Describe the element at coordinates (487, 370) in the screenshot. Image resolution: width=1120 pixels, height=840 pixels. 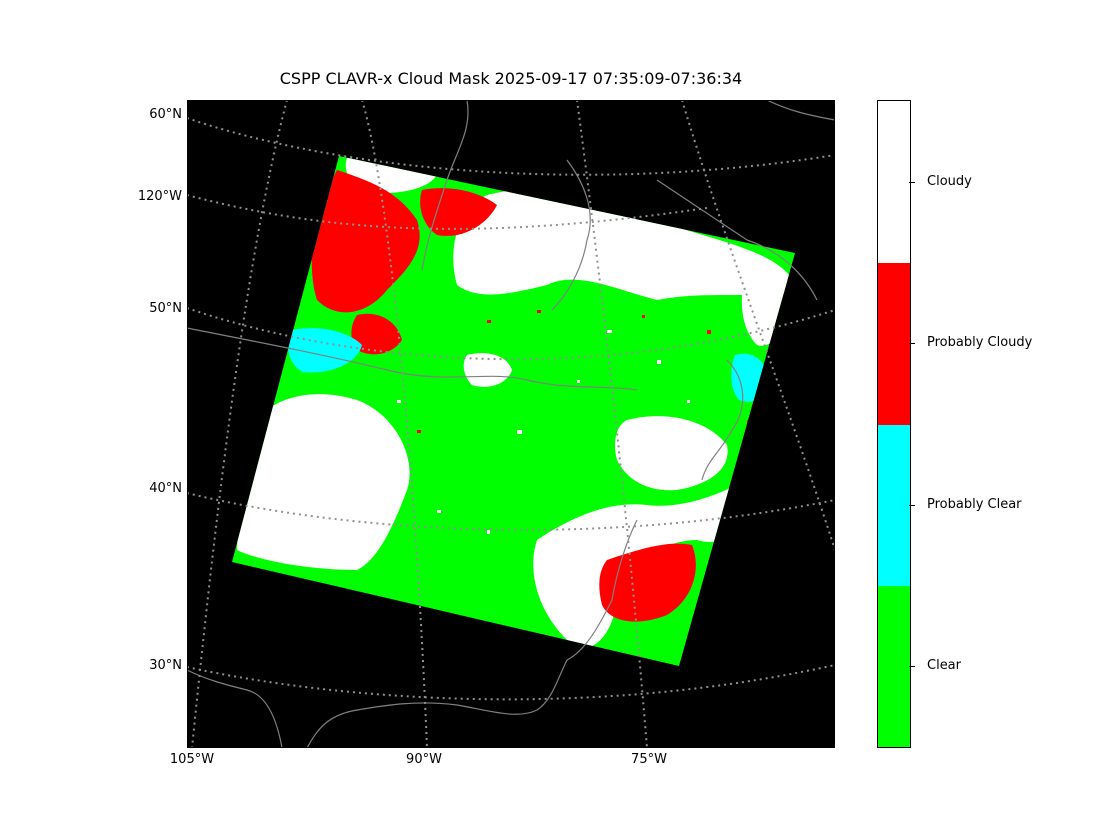
I see `cloudy-region-small` at that location.